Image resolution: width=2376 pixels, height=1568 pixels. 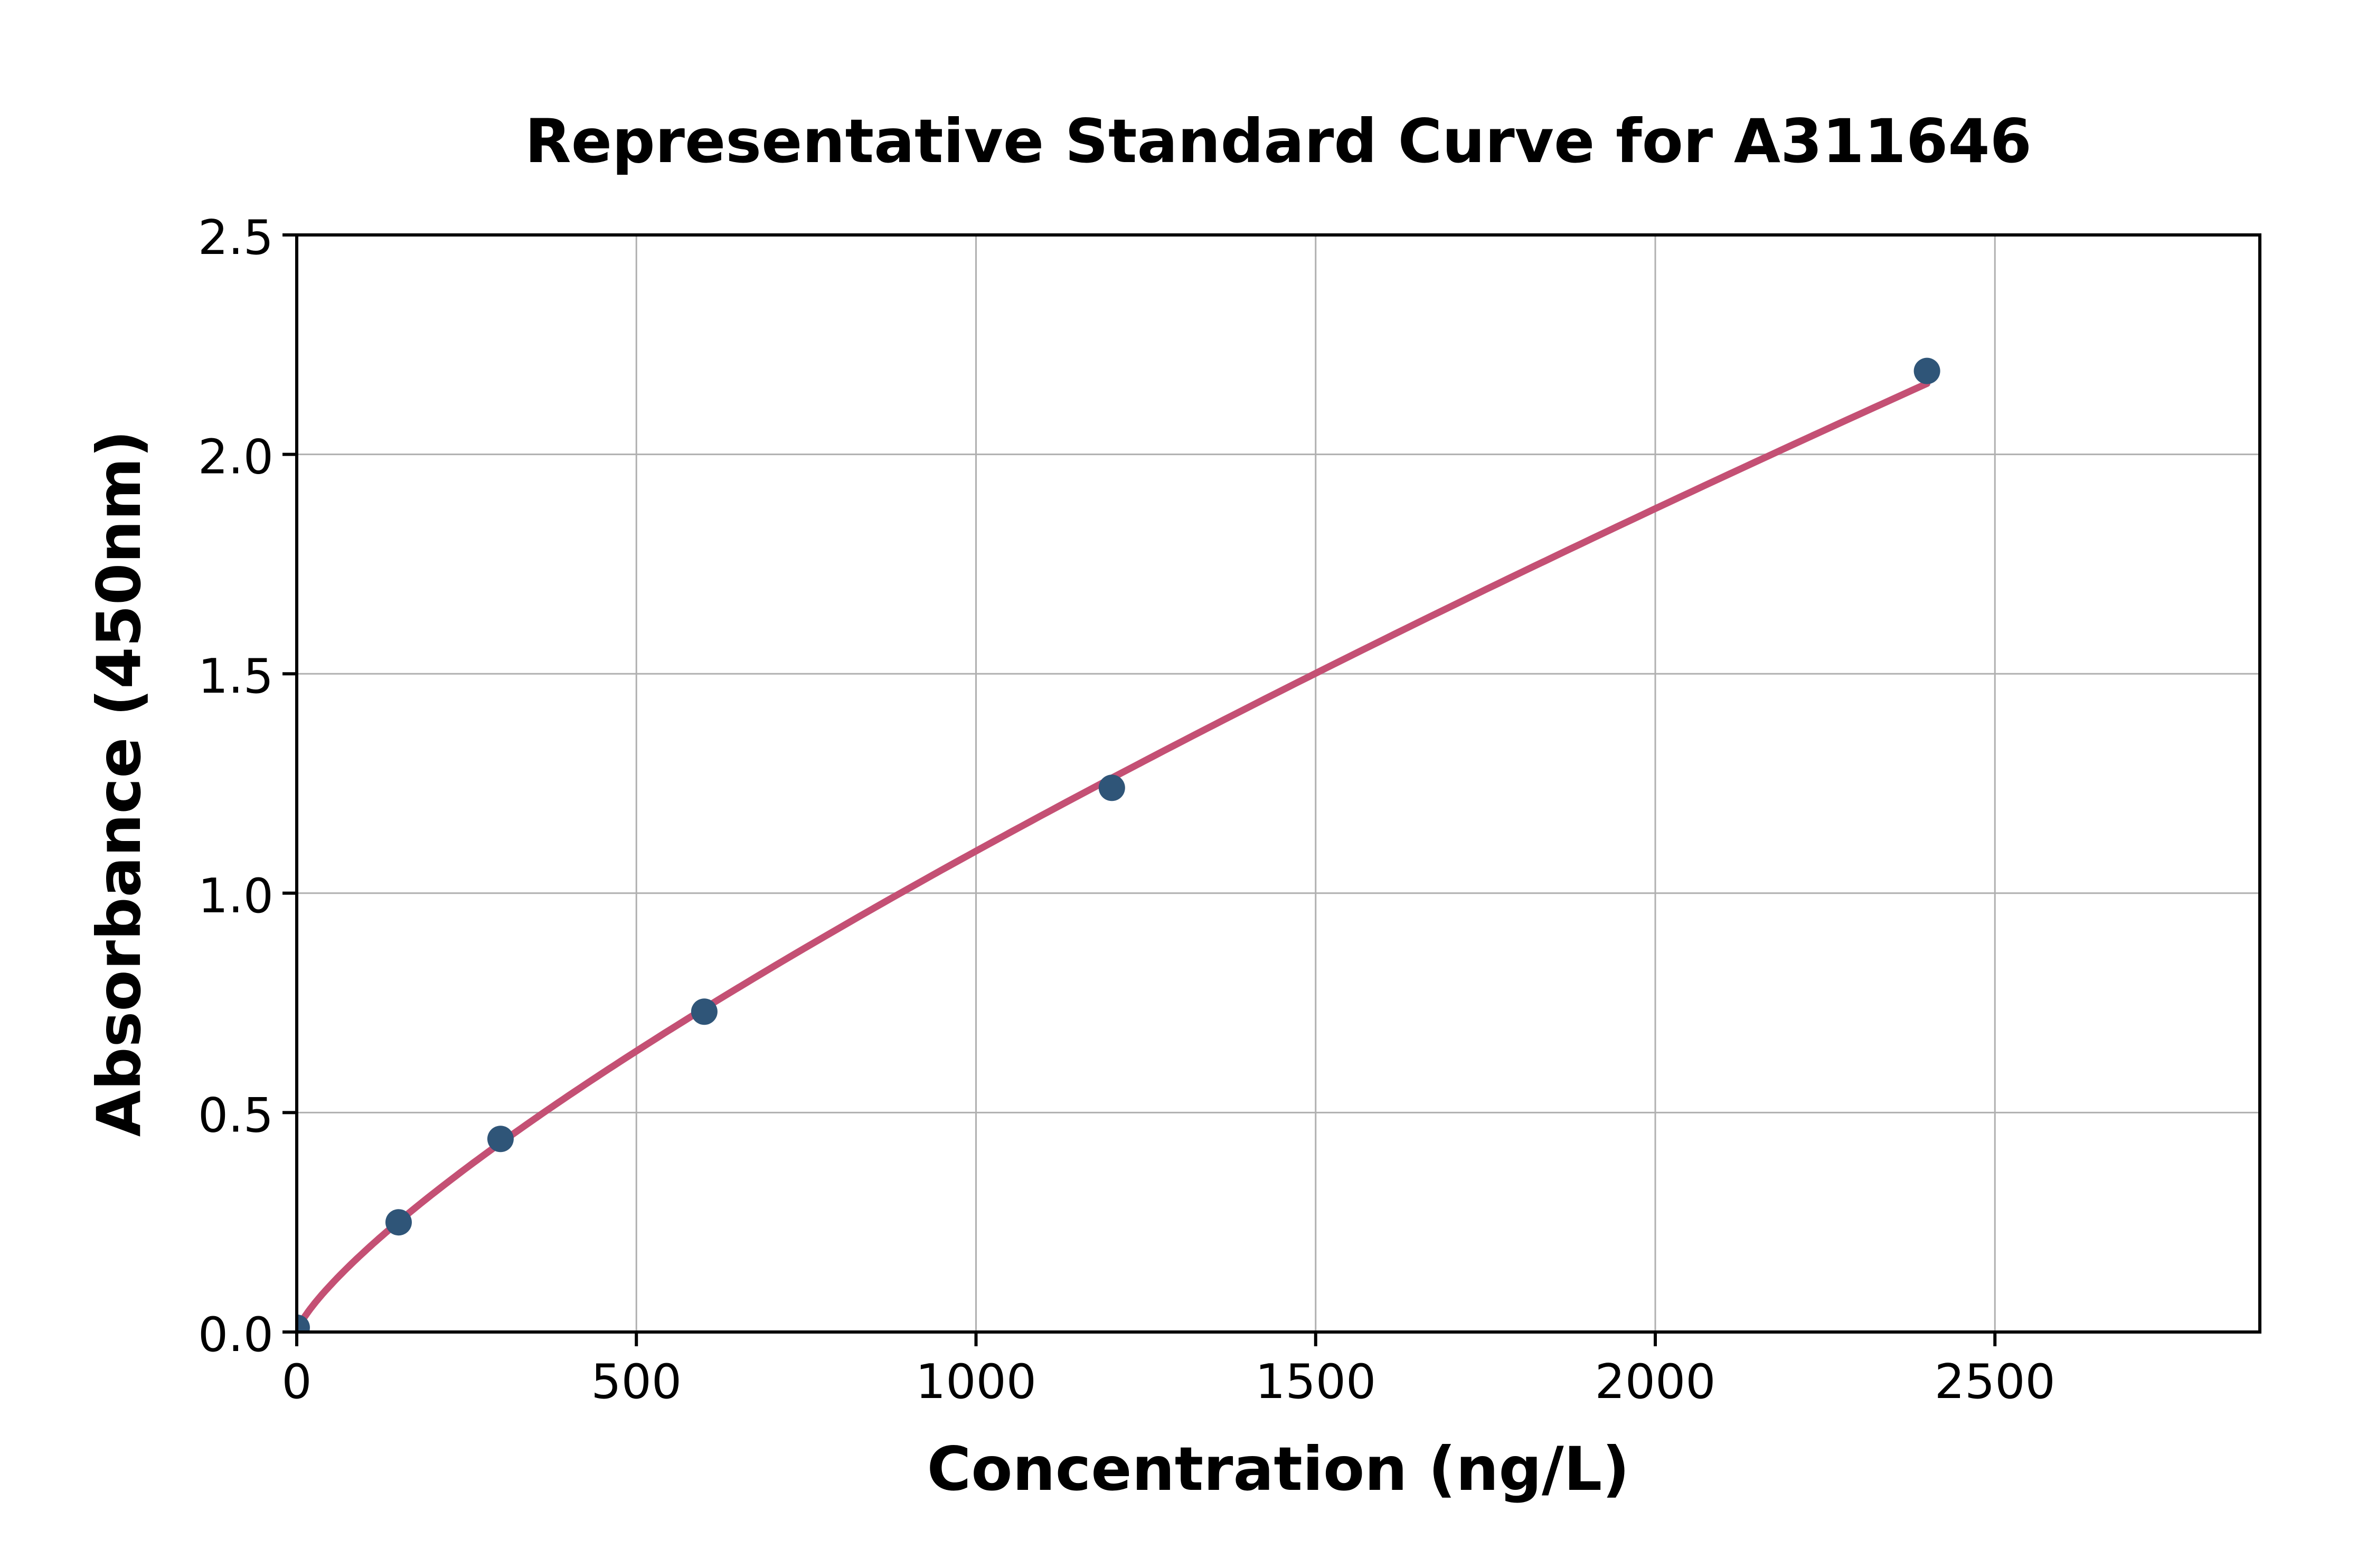 What do you see at coordinates (236, 676) in the screenshot?
I see `y-tick-label: 1.5` at bounding box center [236, 676].